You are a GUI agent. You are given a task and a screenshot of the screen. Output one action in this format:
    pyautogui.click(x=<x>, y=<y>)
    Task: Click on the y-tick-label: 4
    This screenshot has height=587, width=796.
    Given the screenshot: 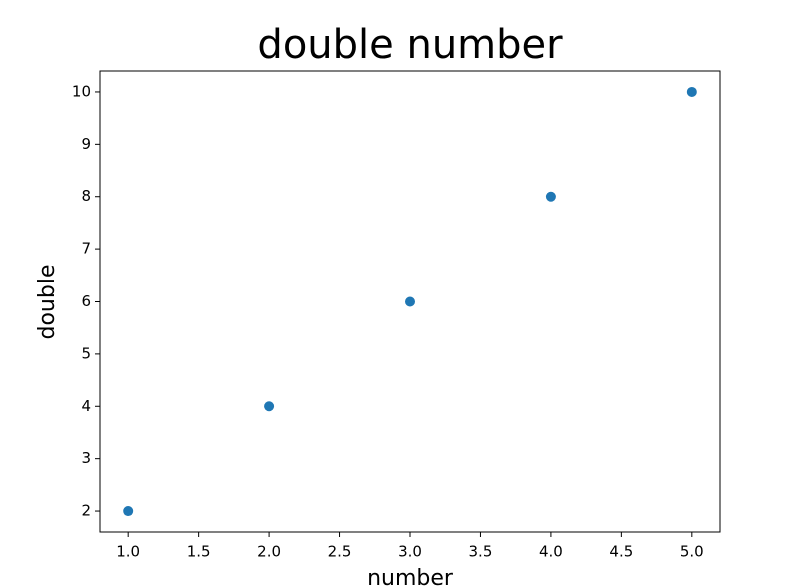 What is the action you would take?
    pyautogui.click(x=86, y=406)
    